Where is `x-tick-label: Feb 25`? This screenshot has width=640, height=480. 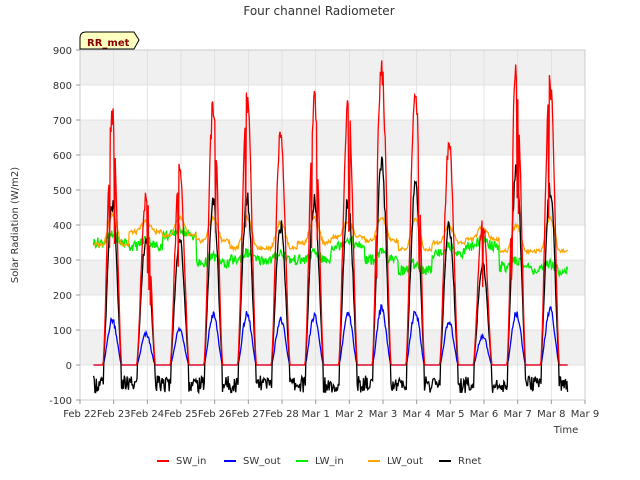
x-tick-label: Feb 25 is located at coordinates (181, 414).